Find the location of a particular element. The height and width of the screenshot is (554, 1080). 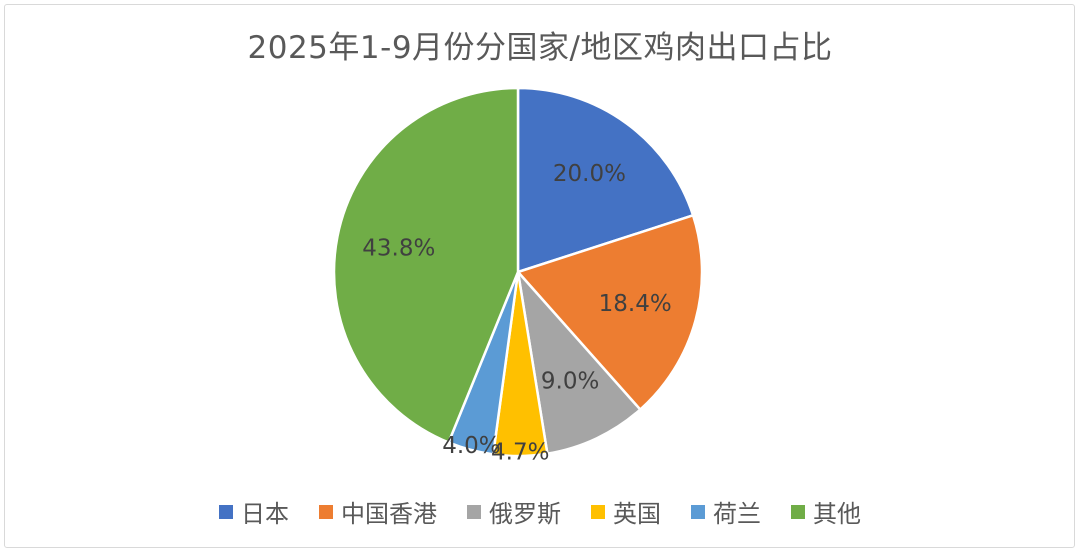

legend-item-3: 俄罗斯 is located at coordinates (514, 511).